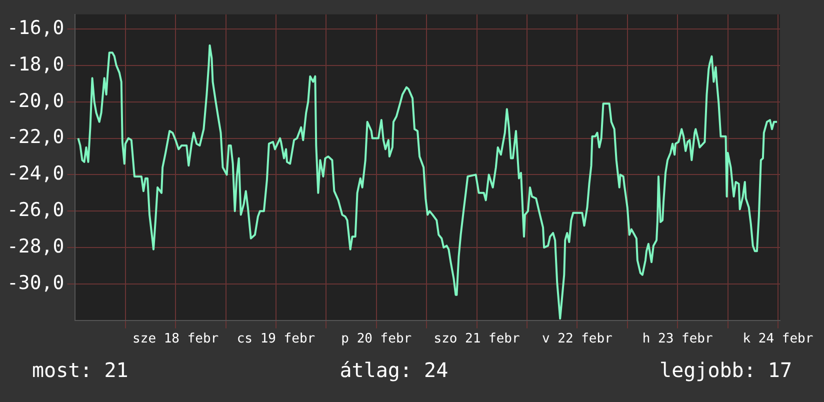 This screenshot has width=824, height=402. Describe the element at coordinates (175, 339) in the screenshot. I see `x-tick-label: sze 18 febr` at that location.